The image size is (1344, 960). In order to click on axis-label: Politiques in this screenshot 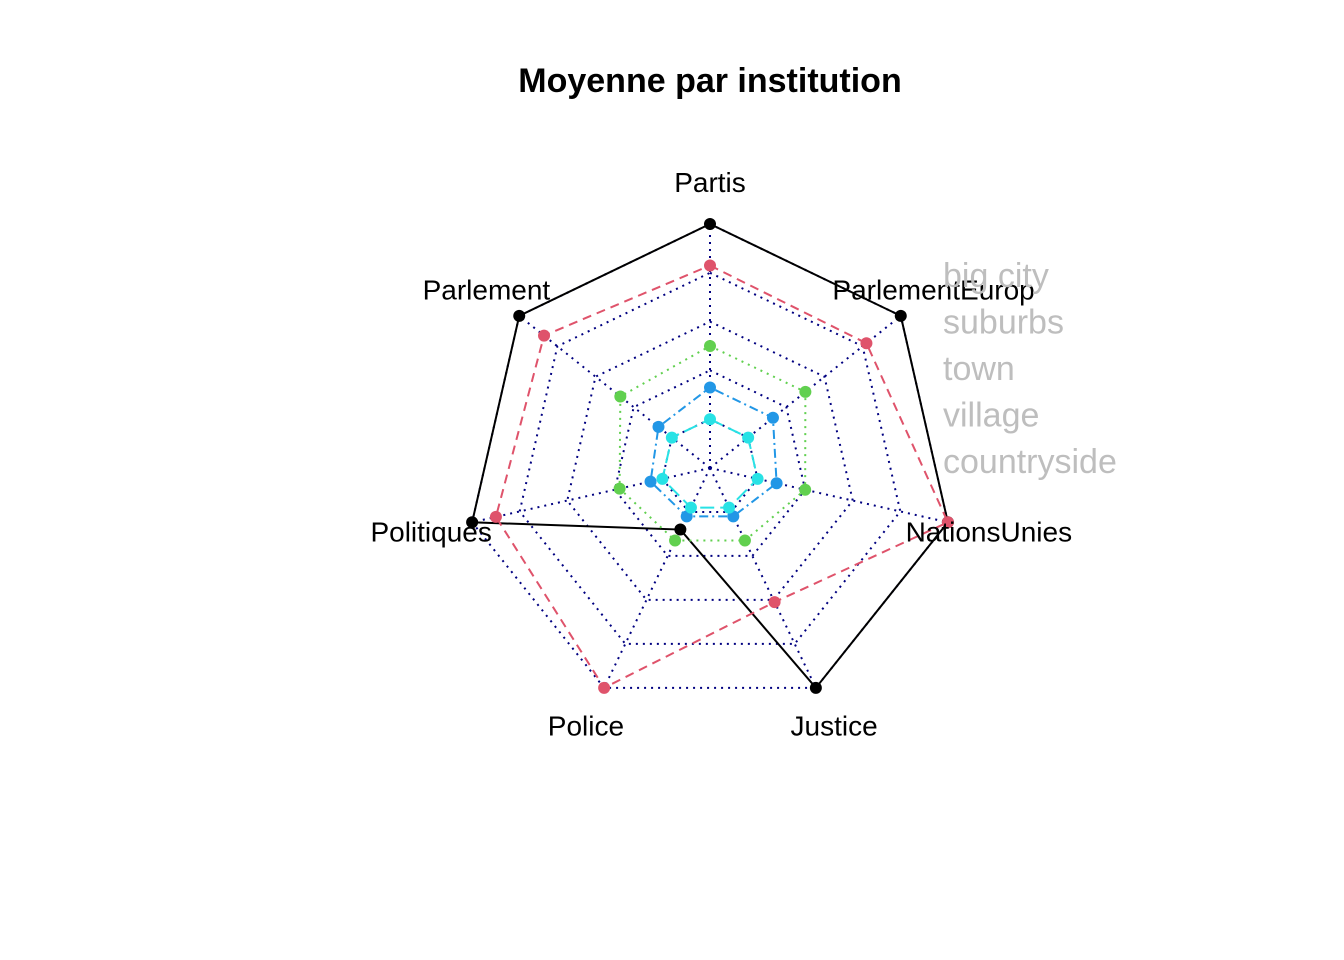, I will do `click(430, 532)`.